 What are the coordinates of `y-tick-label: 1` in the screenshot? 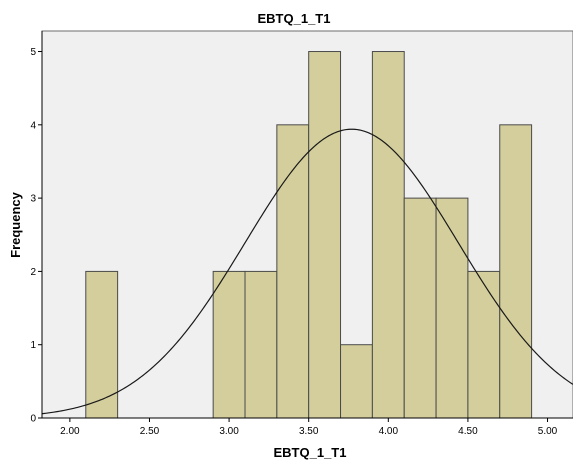 It's located at (33, 345).